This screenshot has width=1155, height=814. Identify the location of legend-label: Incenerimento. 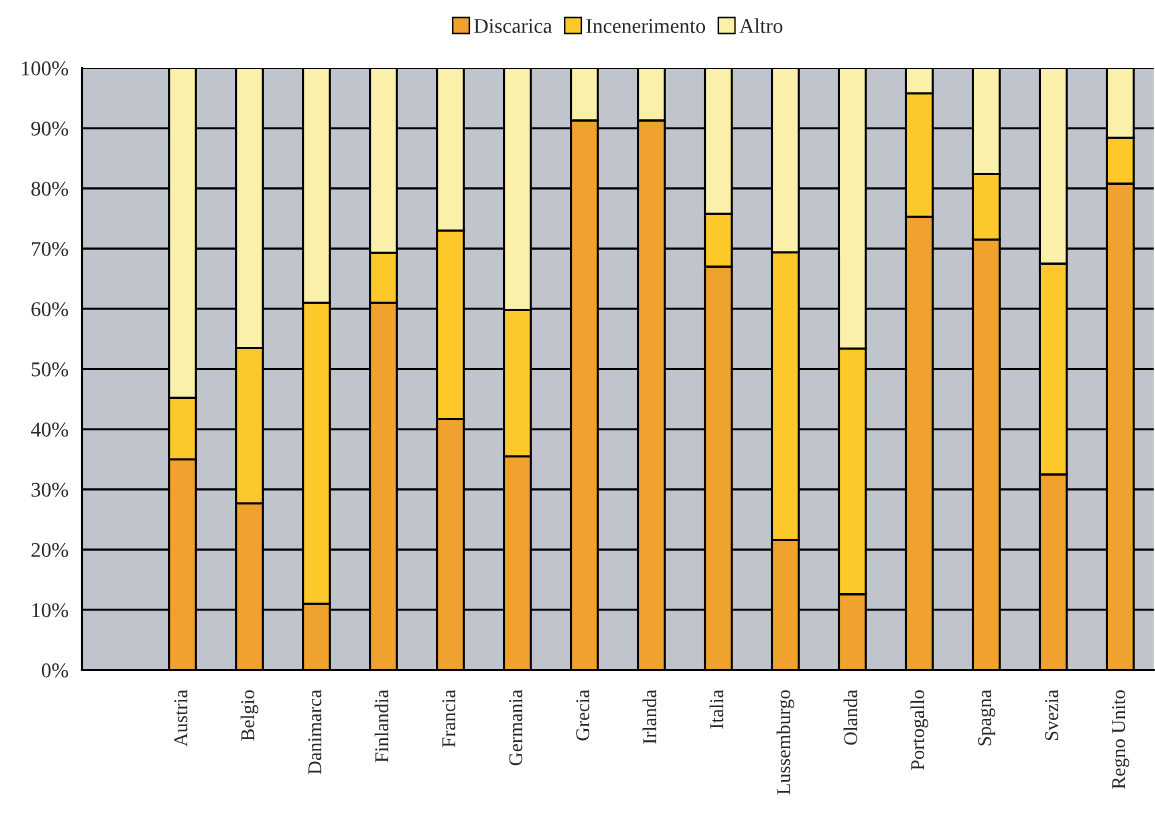
(646, 25).